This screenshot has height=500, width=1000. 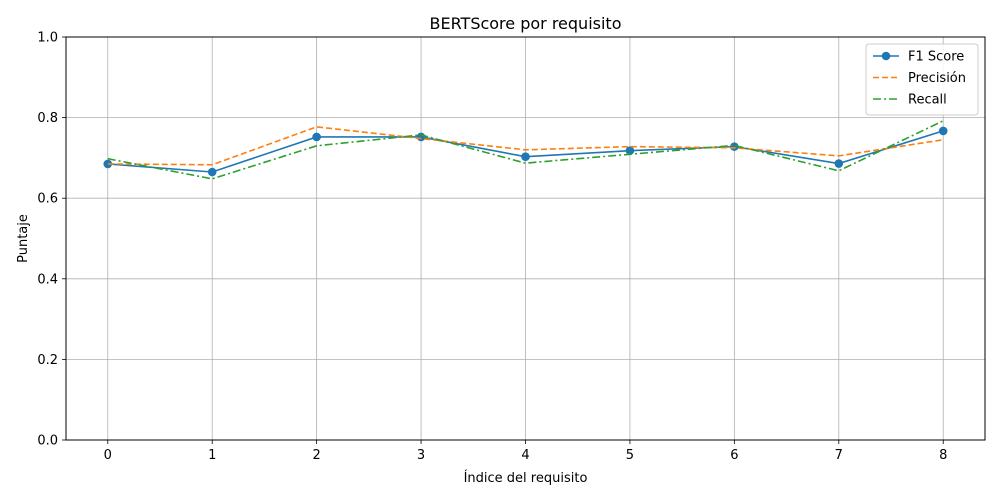 What do you see at coordinates (839, 455) in the screenshot?
I see `x-tick-label: 7` at bounding box center [839, 455].